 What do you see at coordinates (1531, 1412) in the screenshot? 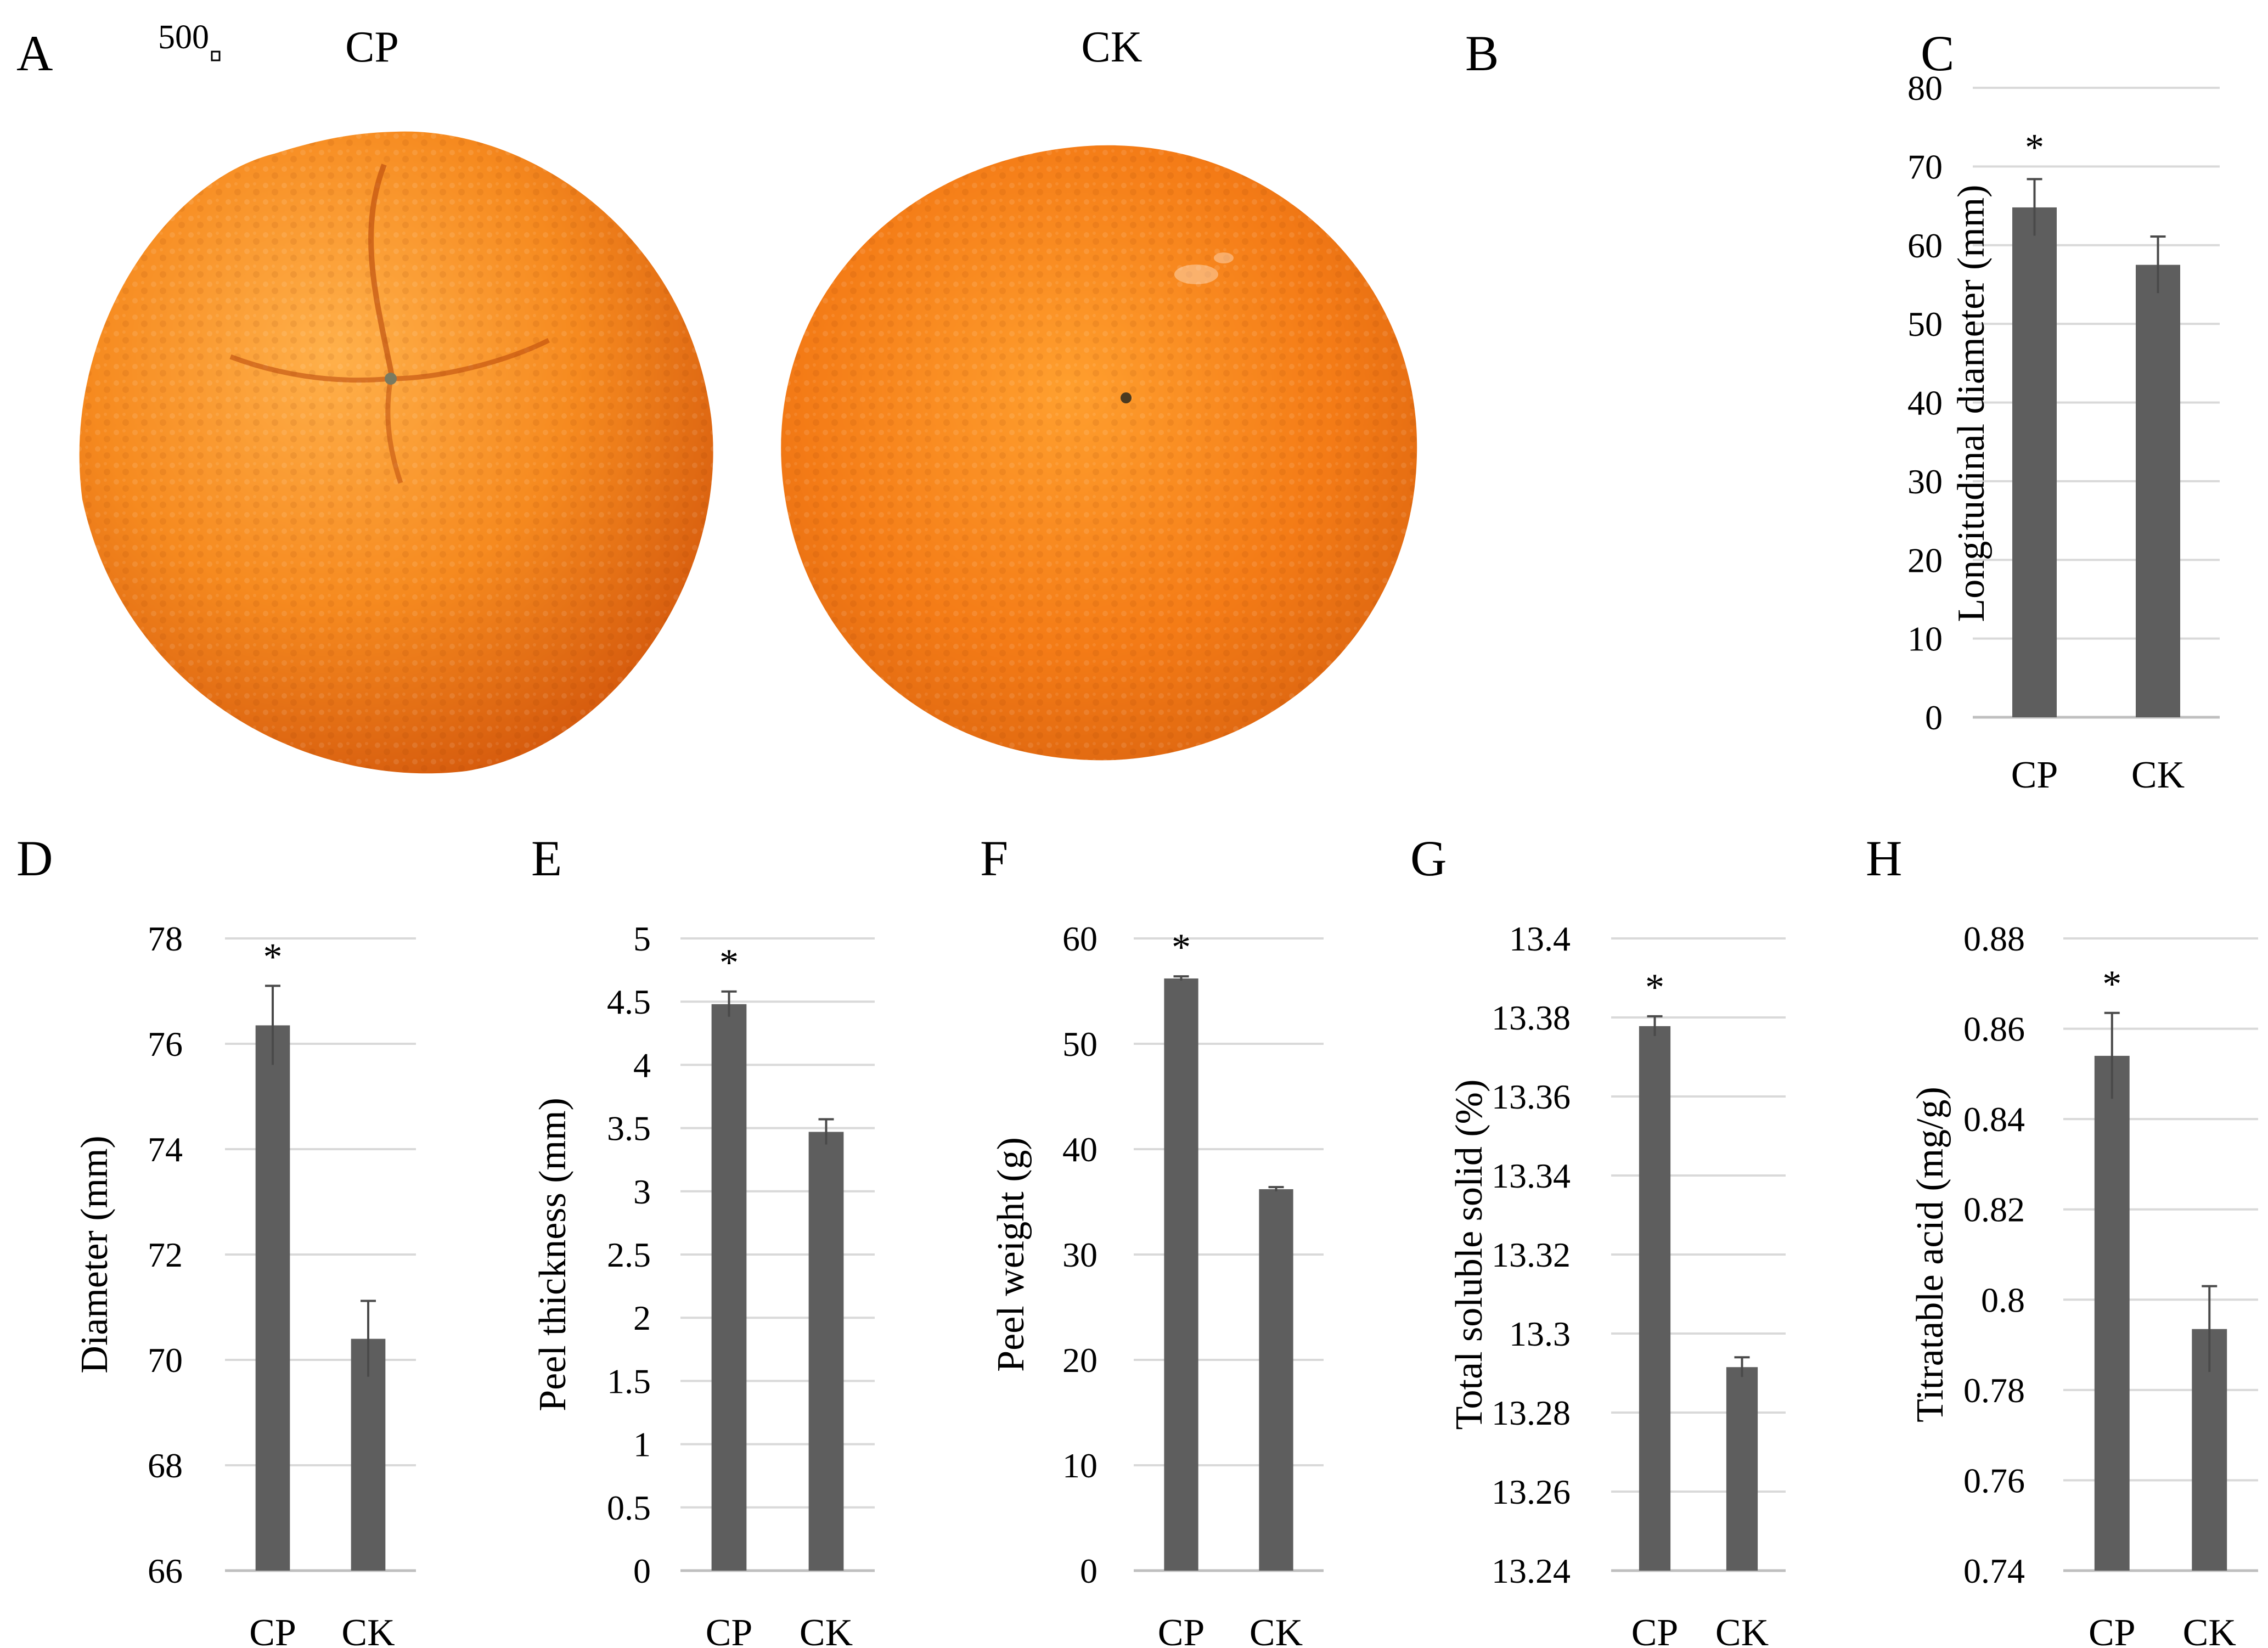
I see `y-tick-label: 13.28` at bounding box center [1531, 1412].